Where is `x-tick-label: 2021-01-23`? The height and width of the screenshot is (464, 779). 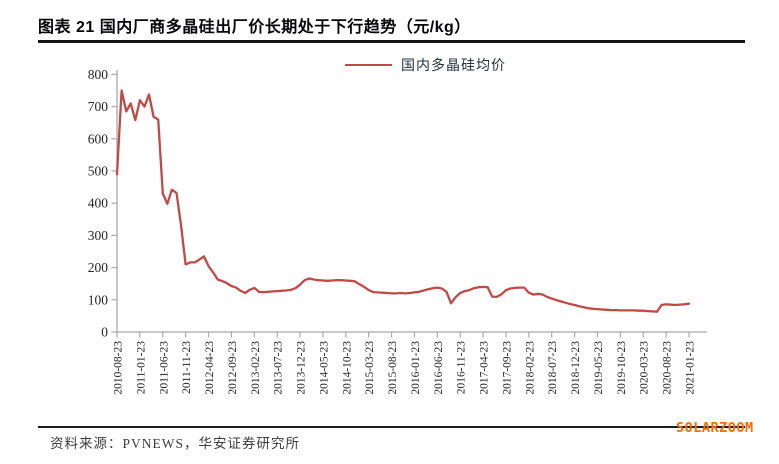
x-tick-label: 2021-01-23 is located at coordinates (691, 368).